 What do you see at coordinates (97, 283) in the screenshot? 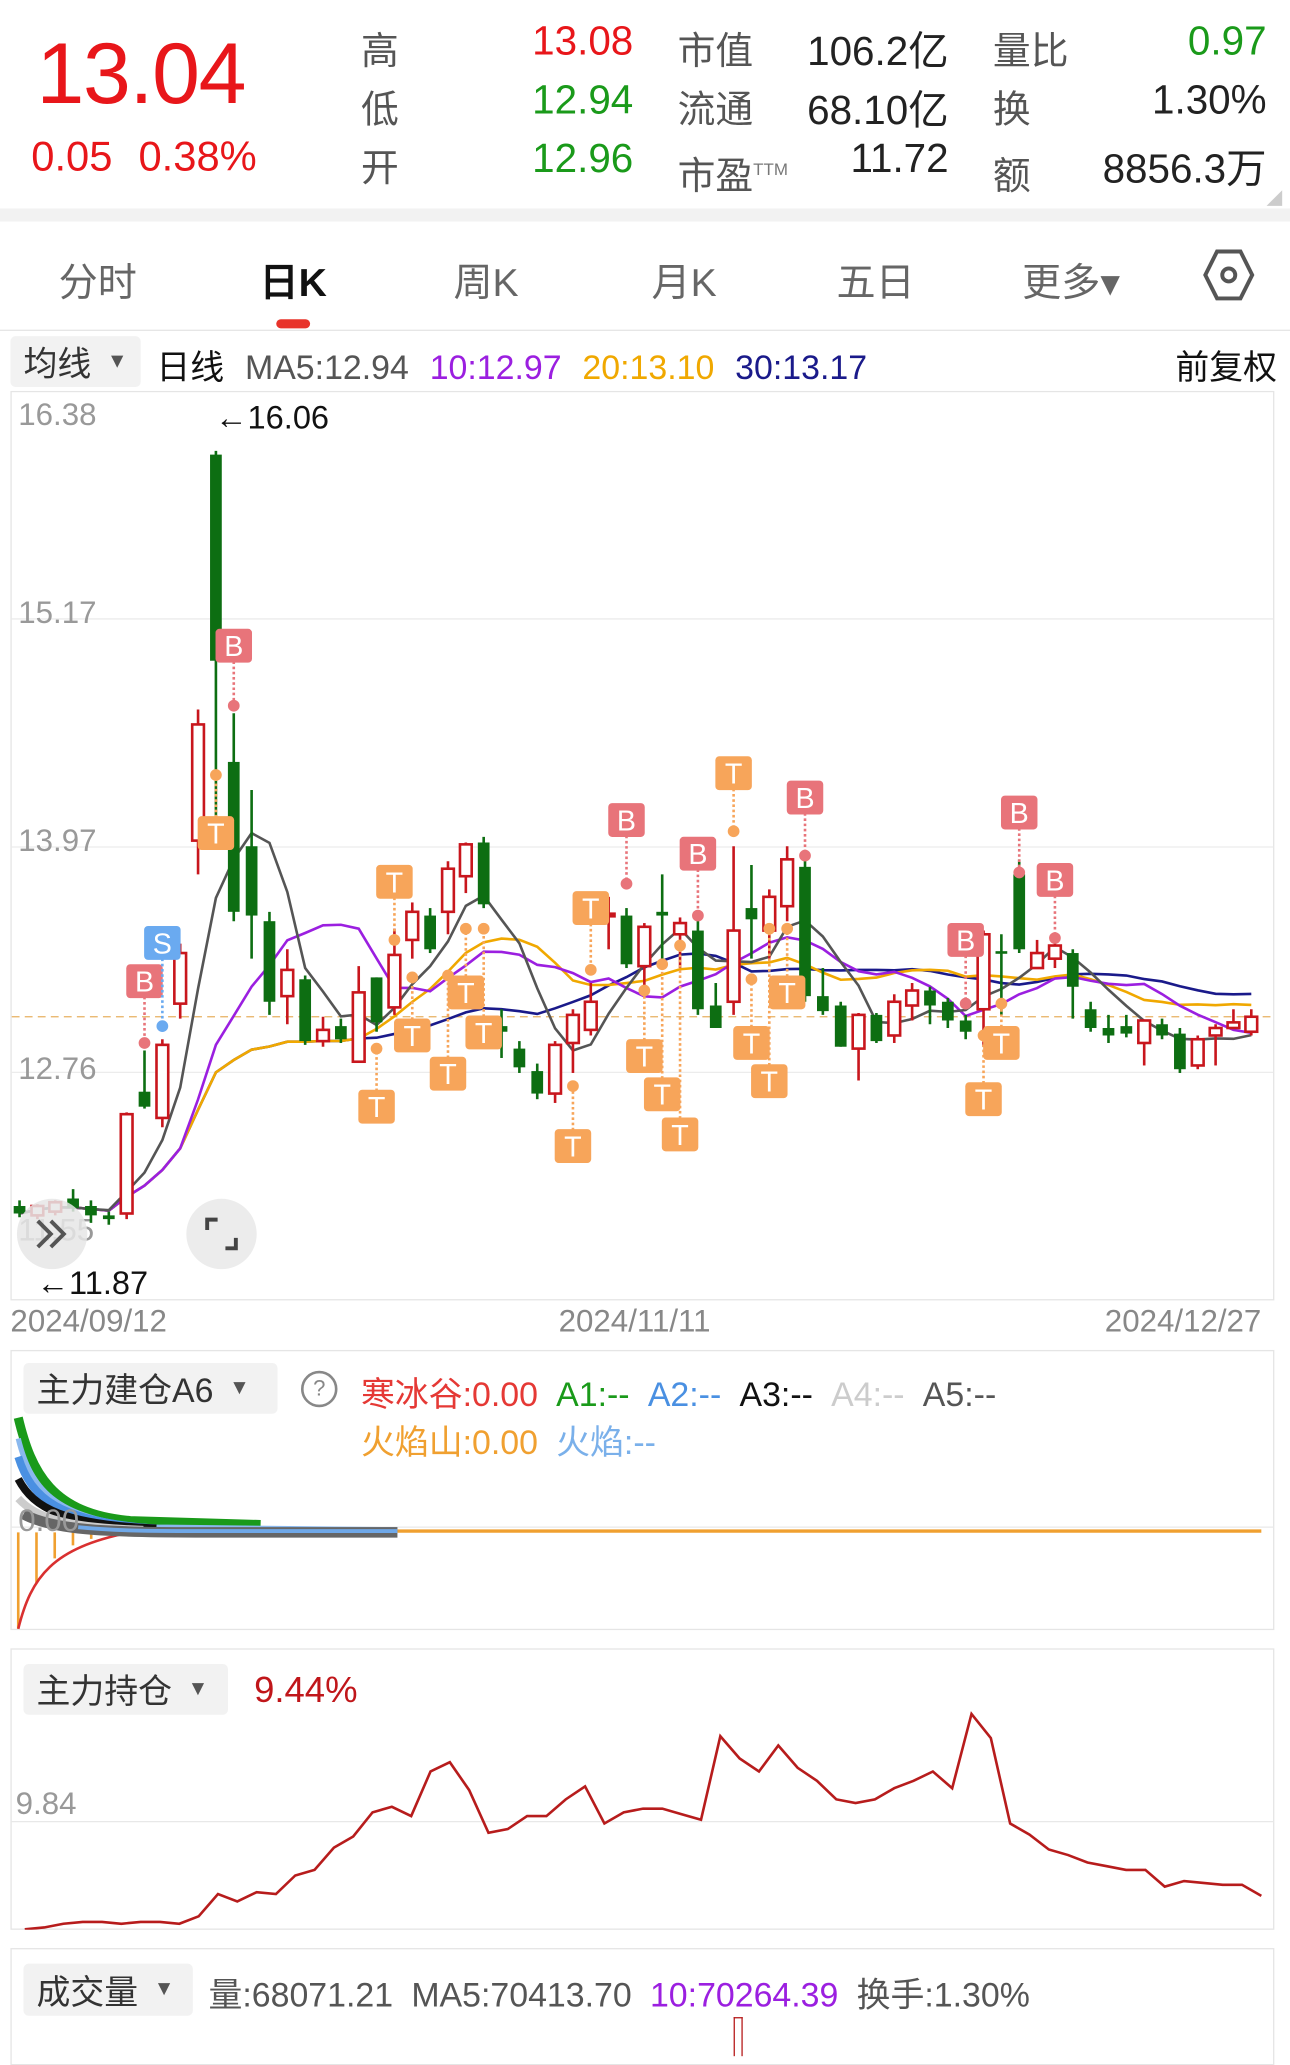
I see `tab-0: 分时` at bounding box center [97, 283].